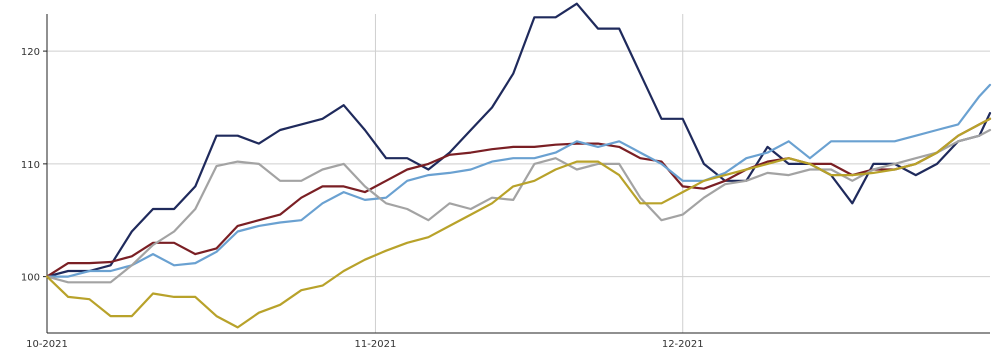  What do you see at coordinates (30, 165) in the screenshot?
I see `y-tick-label: 110` at bounding box center [30, 165].